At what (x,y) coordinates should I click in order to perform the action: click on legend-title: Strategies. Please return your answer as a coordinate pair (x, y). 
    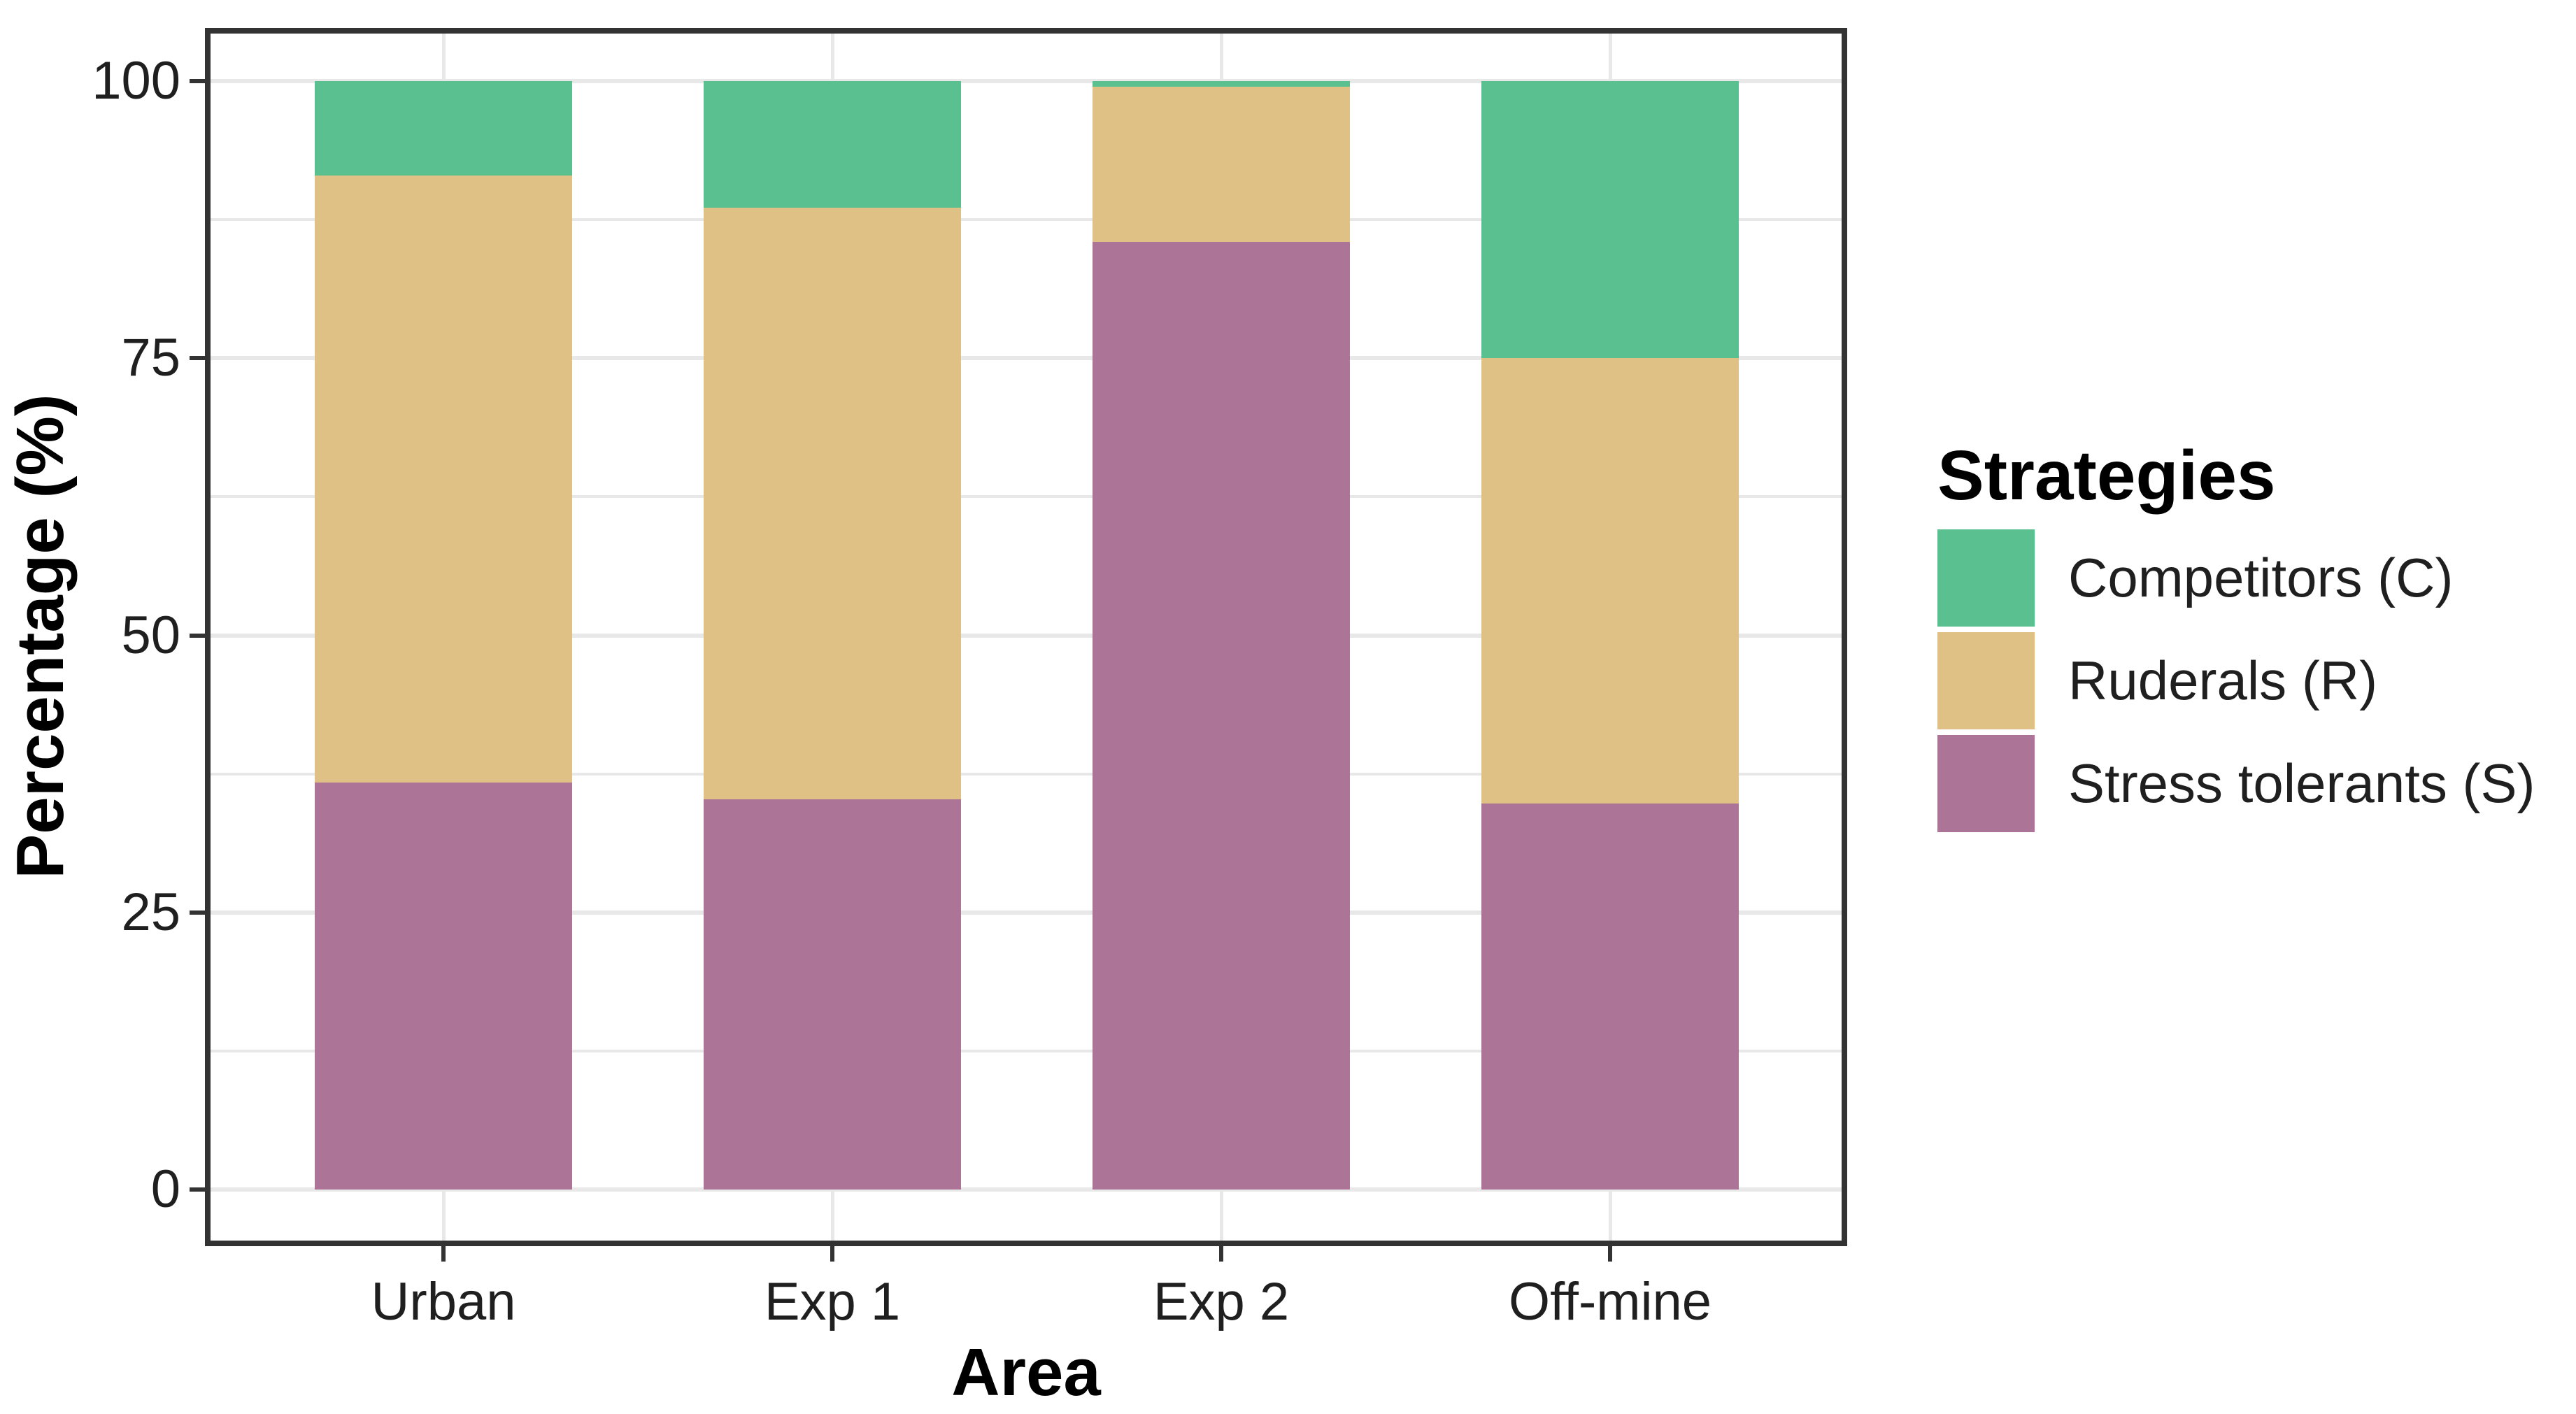
    Looking at the image, I should click on (2106, 475).